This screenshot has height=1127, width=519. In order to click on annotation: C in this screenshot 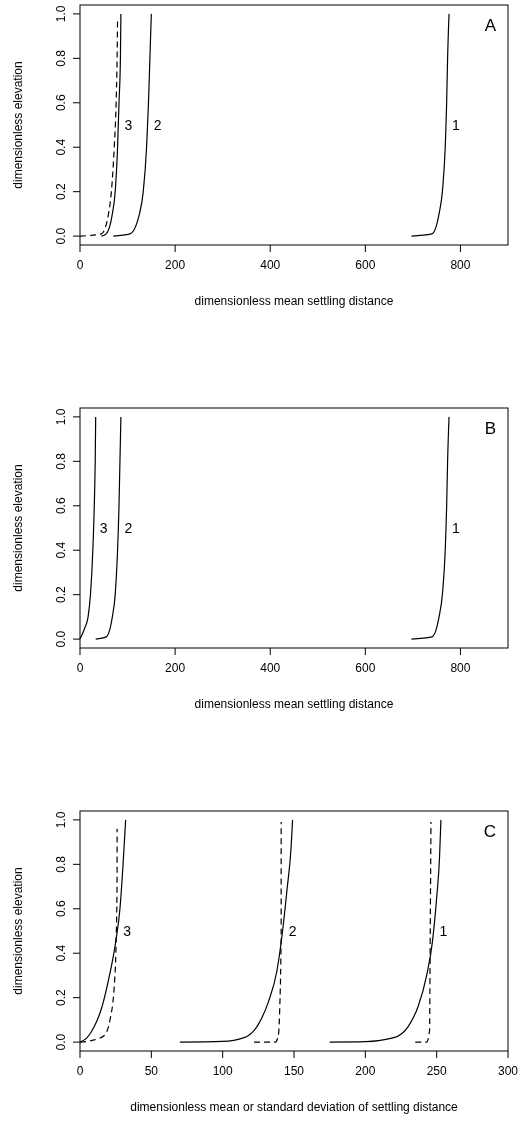, I will do `click(489, 831)`.